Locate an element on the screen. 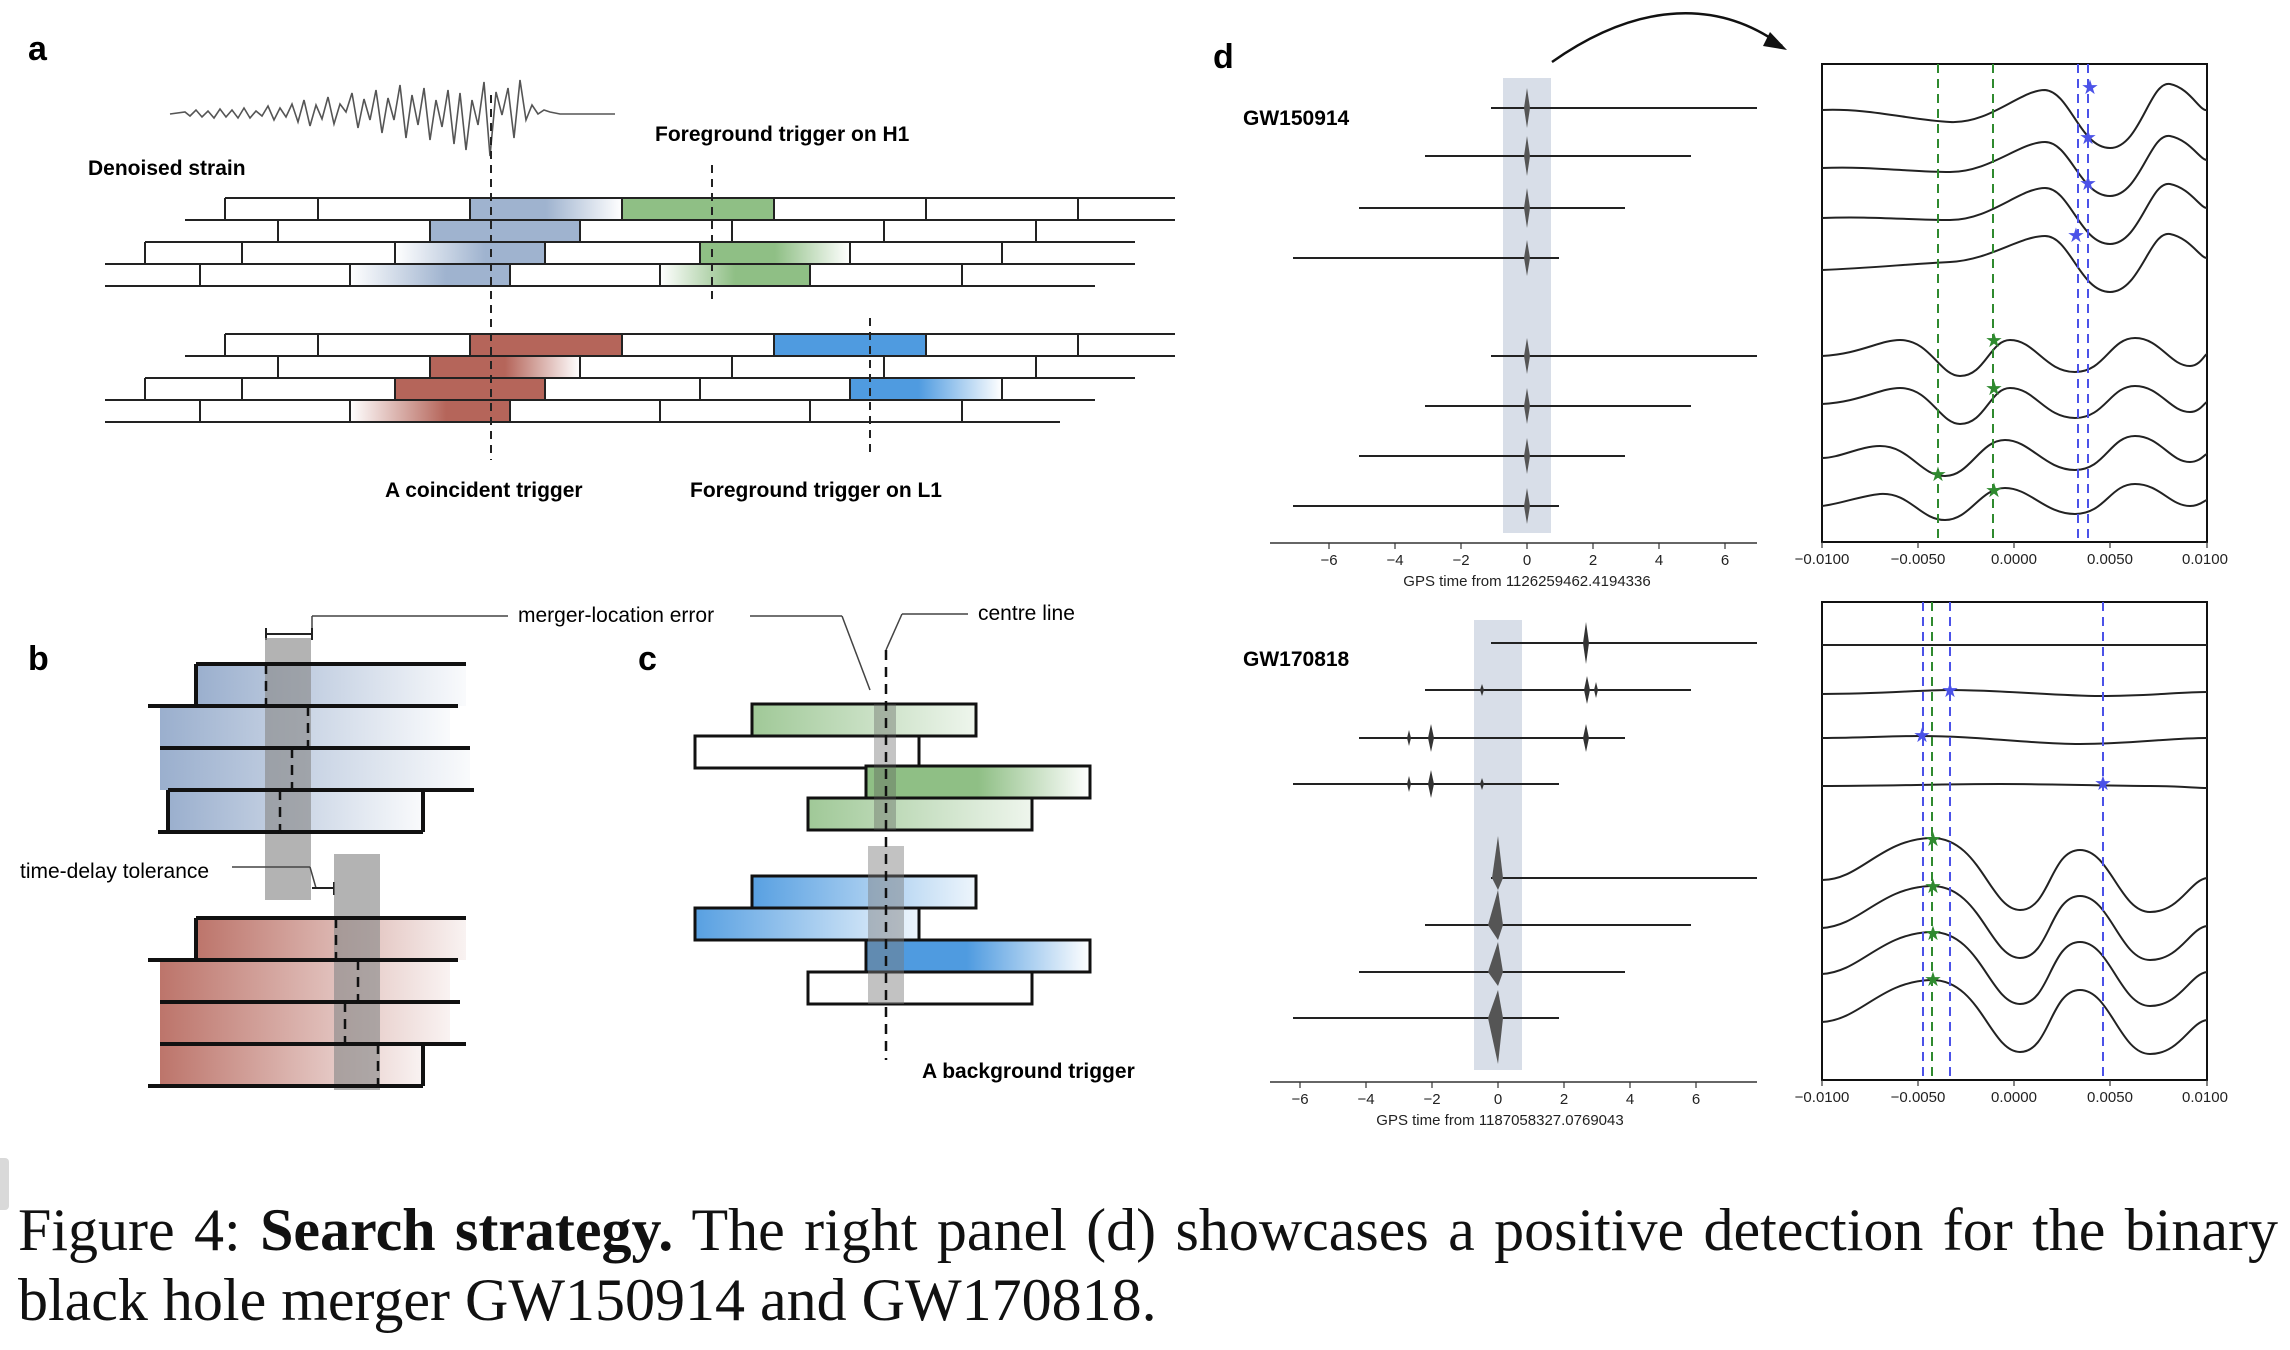 Image resolution: width=2290 pixels, height=1350 pixels. gw150914-peak-markers: ★ ★ ★ ★ ★ ★ ★ ★ is located at coordinates (2014, 289).